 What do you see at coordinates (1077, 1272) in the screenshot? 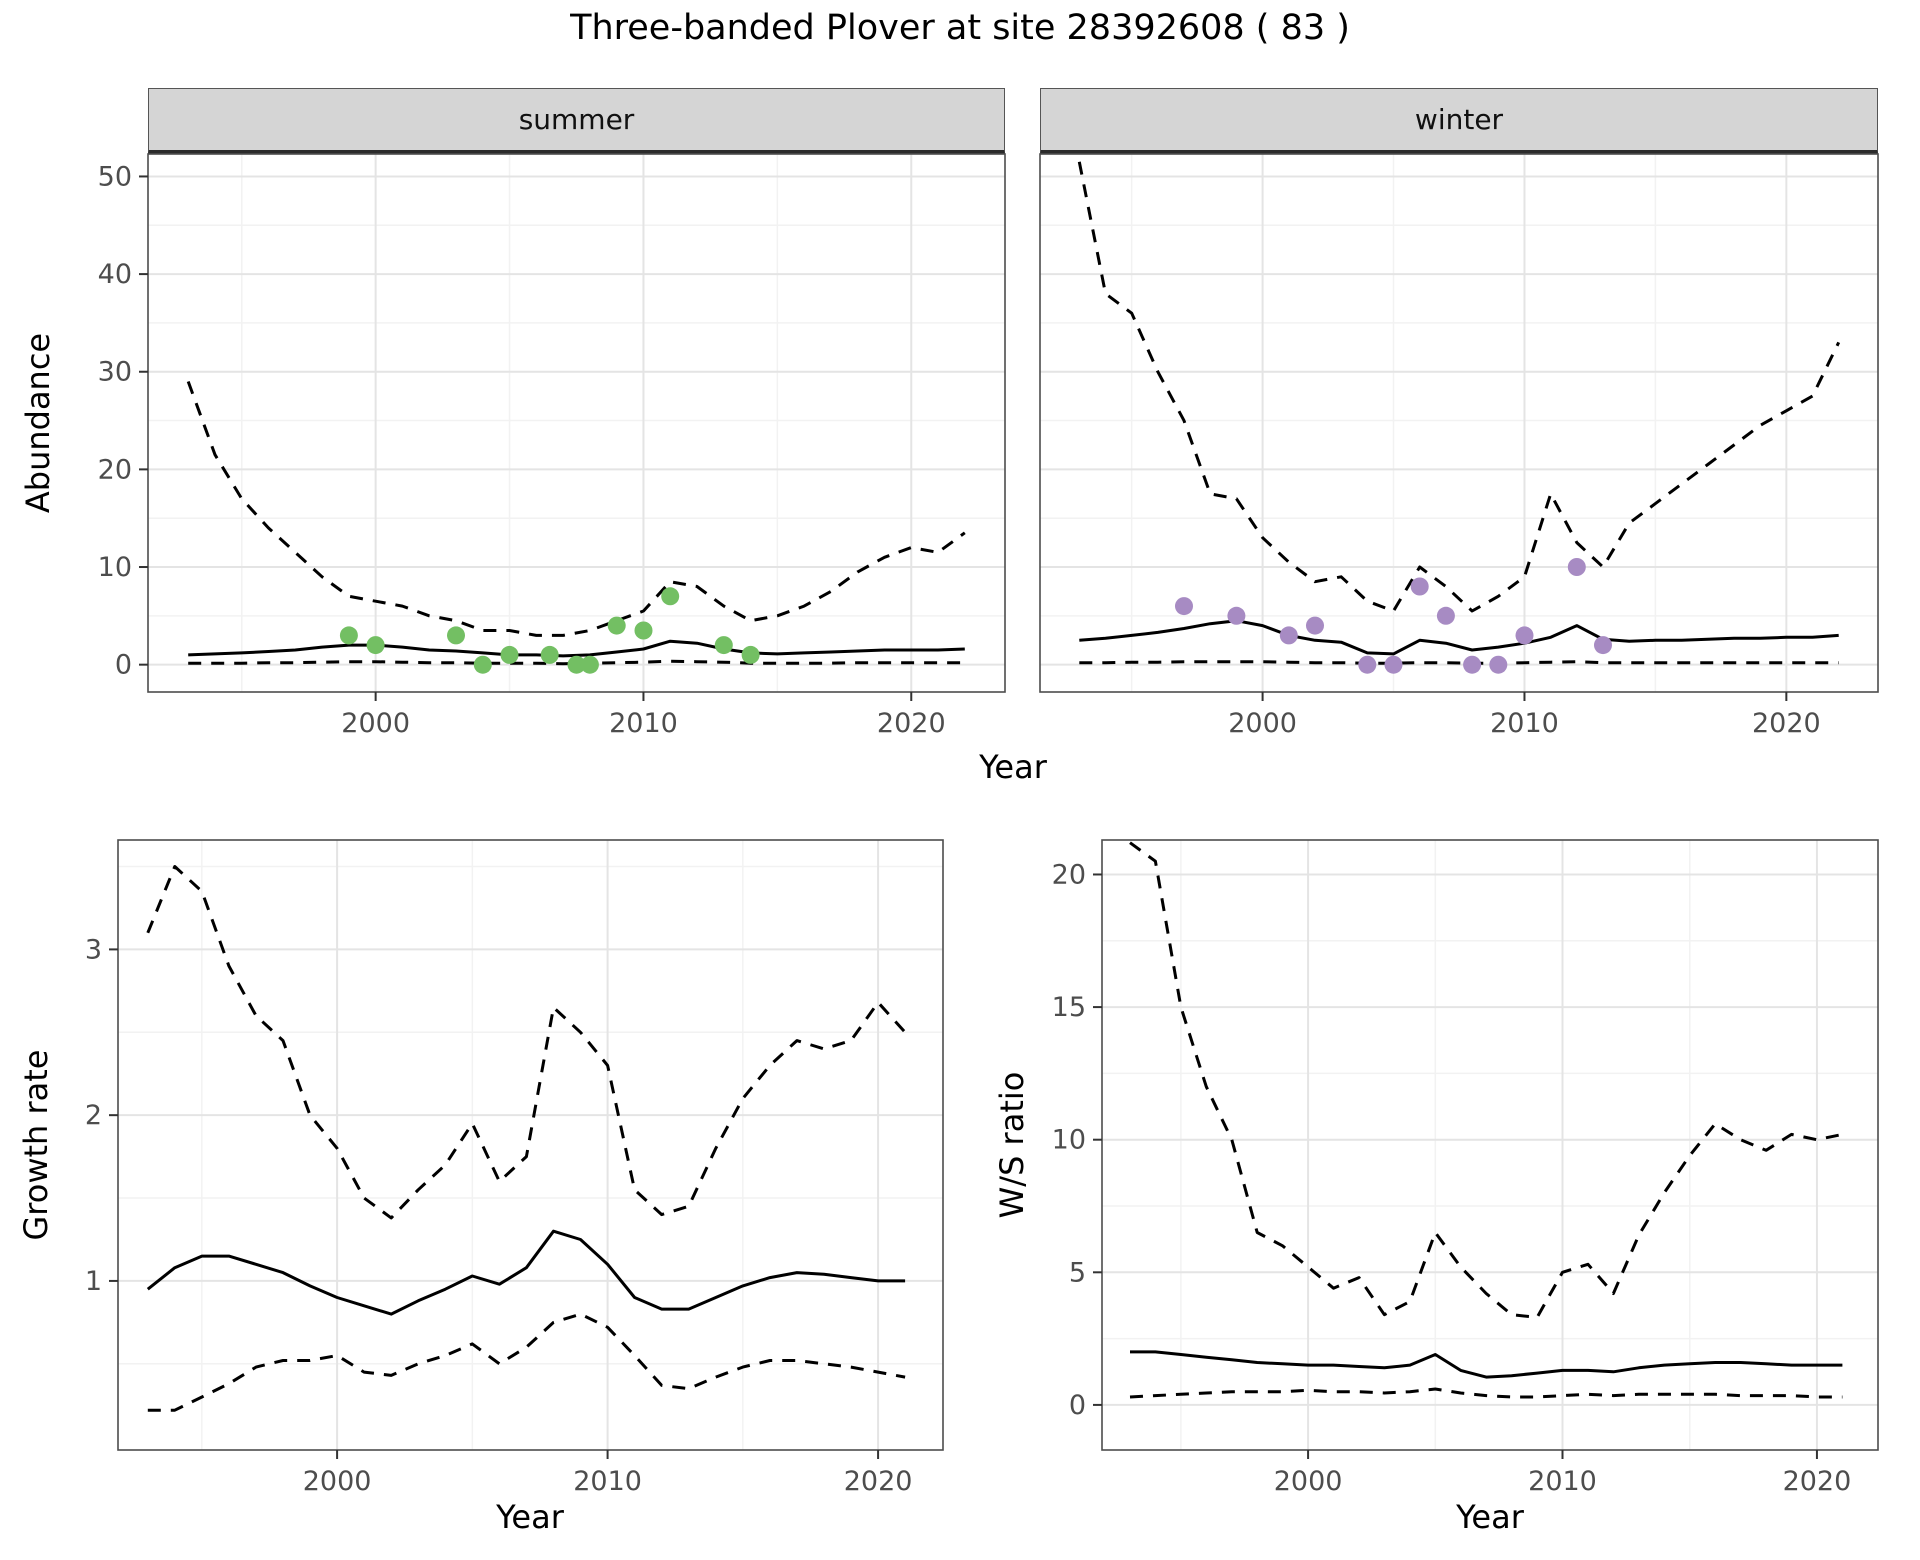
I see `y-tick-label: 5` at bounding box center [1077, 1272].